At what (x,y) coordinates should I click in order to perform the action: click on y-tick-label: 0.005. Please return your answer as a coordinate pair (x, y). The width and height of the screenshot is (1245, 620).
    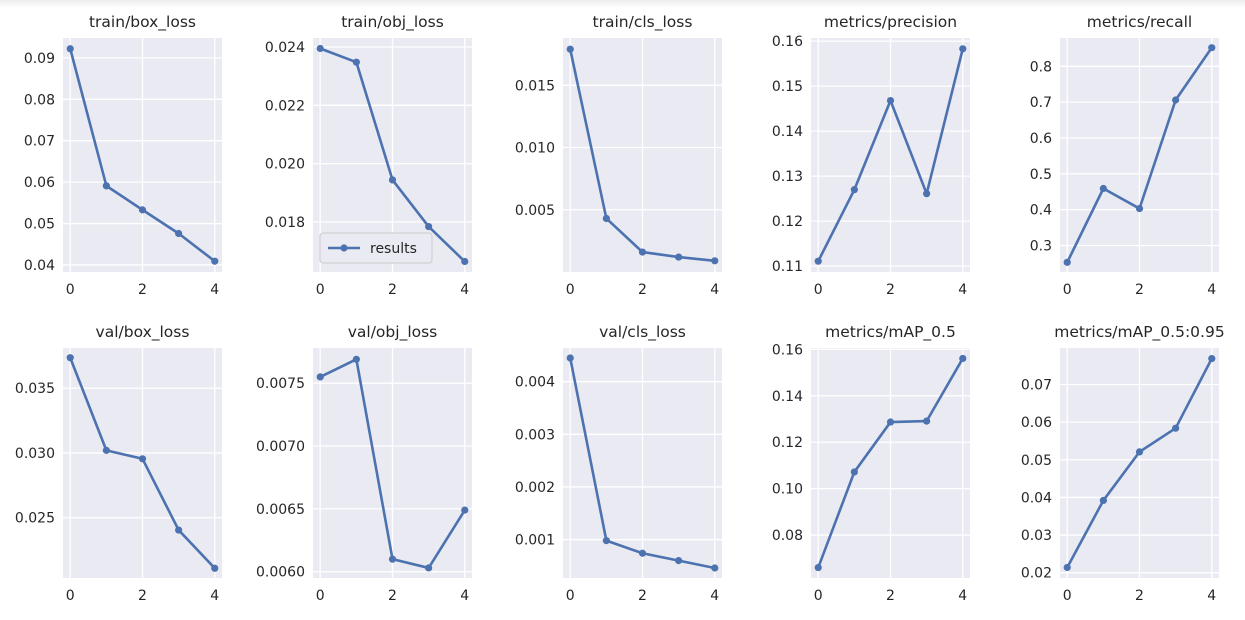
    Looking at the image, I should click on (535, 211).